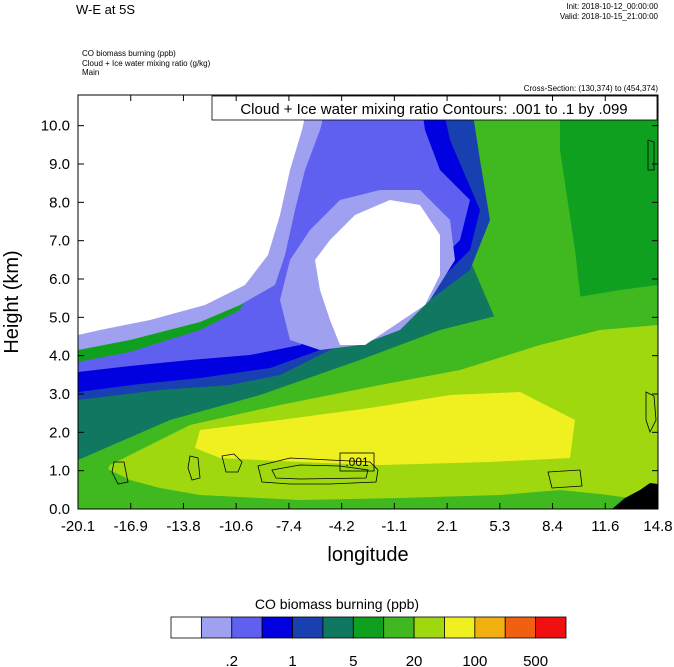 This screenshot has height=667, width=674. What do you see at coordinates (59, 202) in the screenshot?
I see `y-tick-label: 8.0` at bounding box center [59, 202].